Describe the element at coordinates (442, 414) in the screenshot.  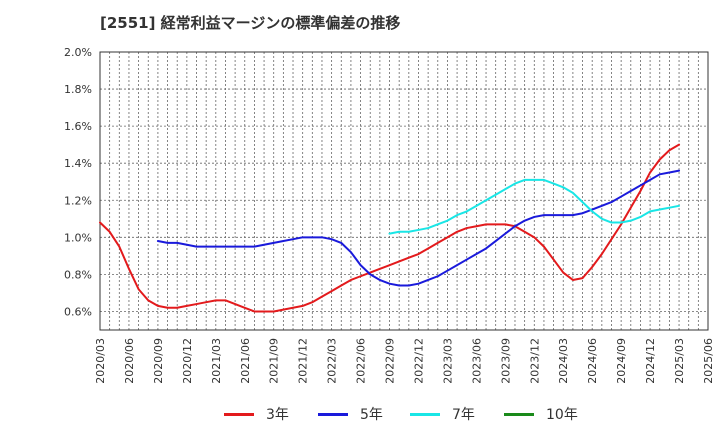
I see `legend-item: 7年` at that location.